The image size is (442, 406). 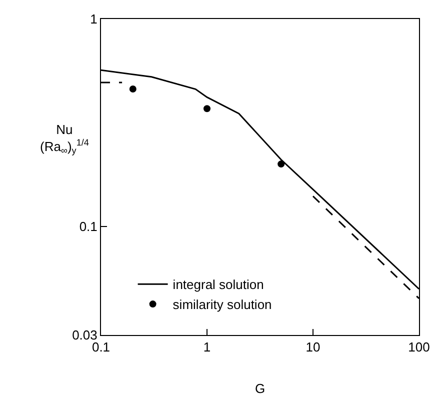 What do you see at coordinates (313, 347) in the screenshot?
I see `x-tick-label: 10` at bounding box center [313, 347].